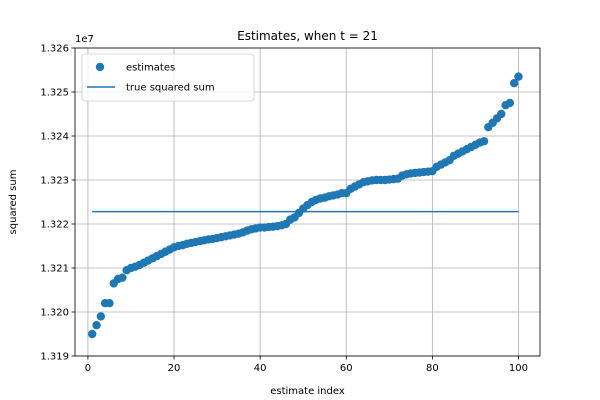 Image resolution: width=600 pixels, height=400 pixels. What do you see at coordinates (307, 36) in the screenshot?
I see `chart-title: Estimates, when t = 21` at bounding box center [307, 36].